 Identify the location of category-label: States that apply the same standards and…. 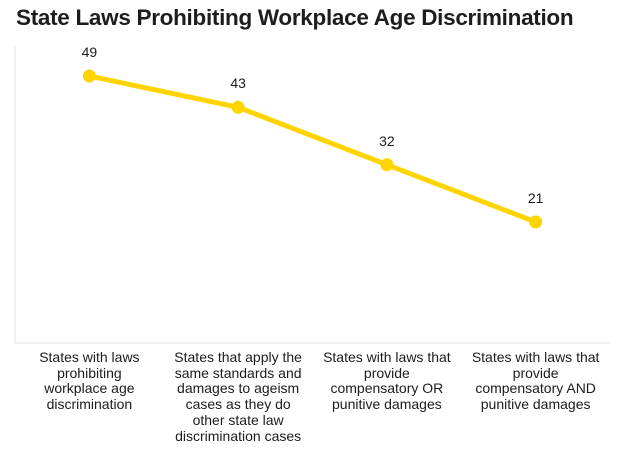
(238, 396).